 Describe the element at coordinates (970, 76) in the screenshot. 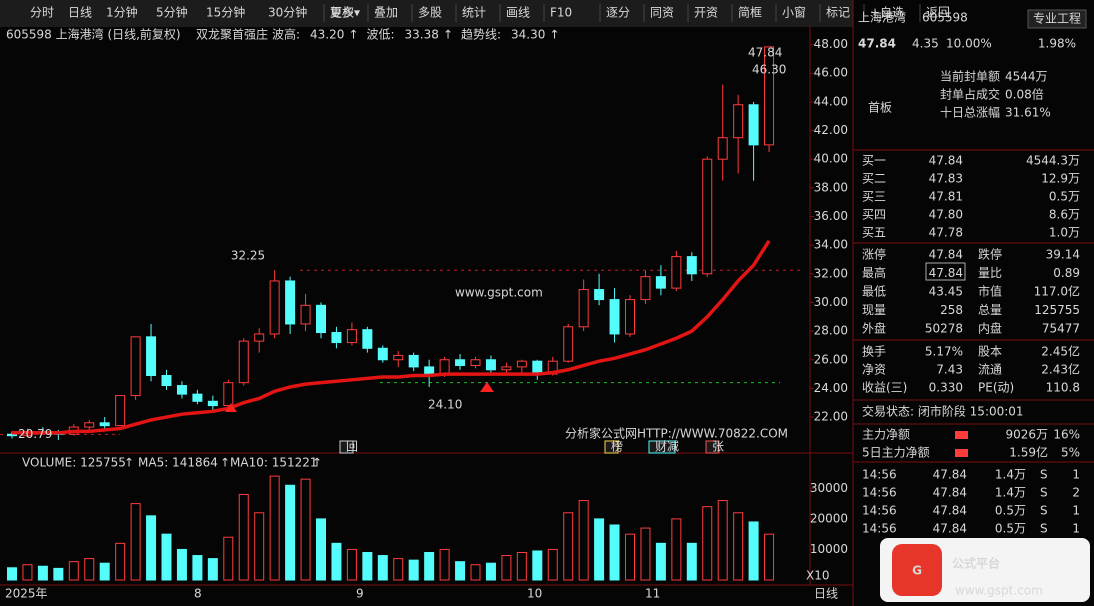

I see `seal-label: 当前封单额` at that location.